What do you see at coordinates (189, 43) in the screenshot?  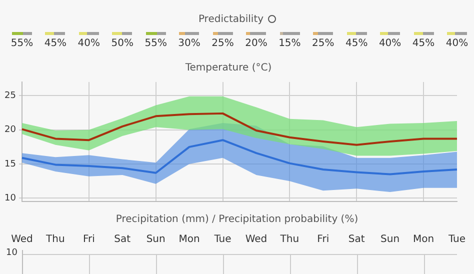 I see `data-label: 30%` at bounding box center [189, 43].